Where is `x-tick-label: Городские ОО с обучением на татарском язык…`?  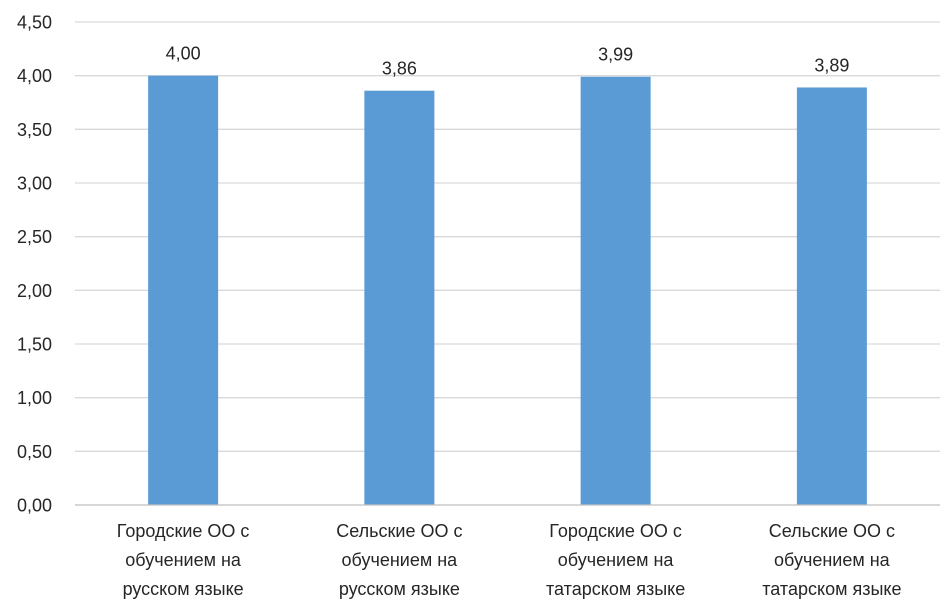
x-tick-label: Городские ОО с обучением на татарском язык… is located at coordinates (615, 560).